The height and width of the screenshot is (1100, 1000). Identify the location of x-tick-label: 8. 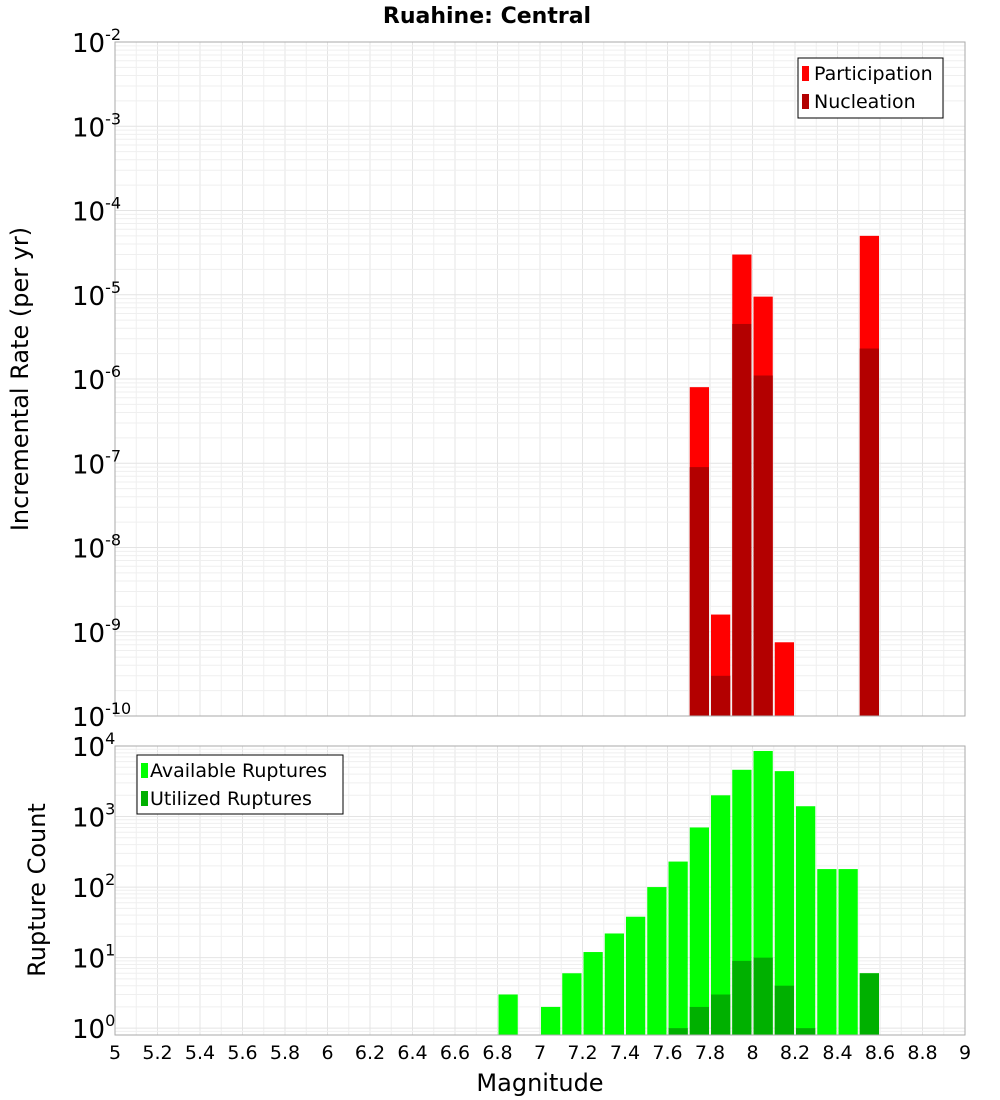
(752, 1053).